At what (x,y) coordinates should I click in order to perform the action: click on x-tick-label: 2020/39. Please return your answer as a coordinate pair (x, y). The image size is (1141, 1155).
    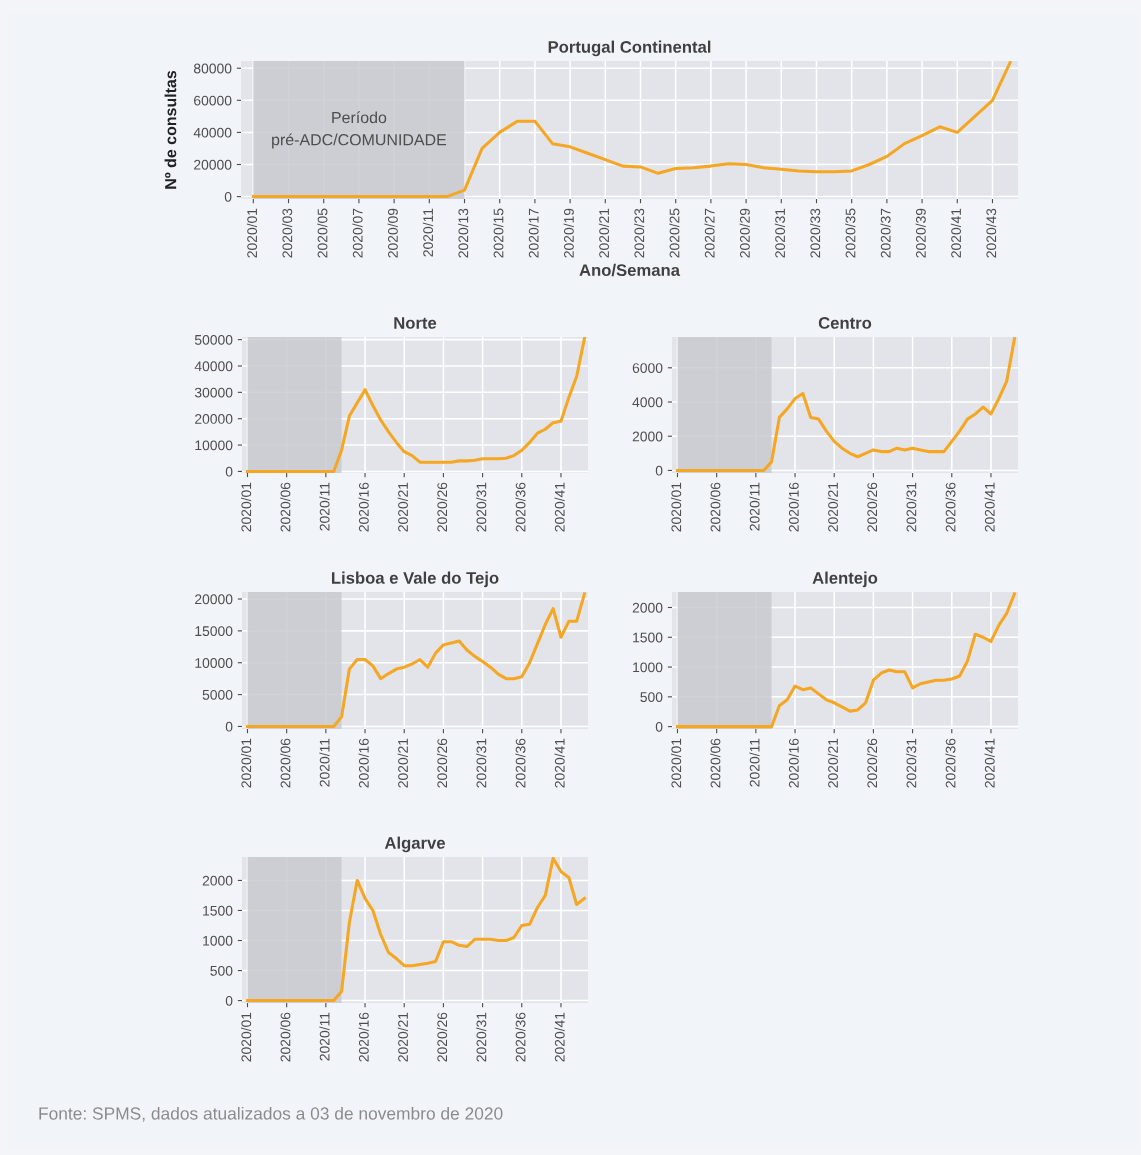
    Looking at the image, I should click on (920, 233).